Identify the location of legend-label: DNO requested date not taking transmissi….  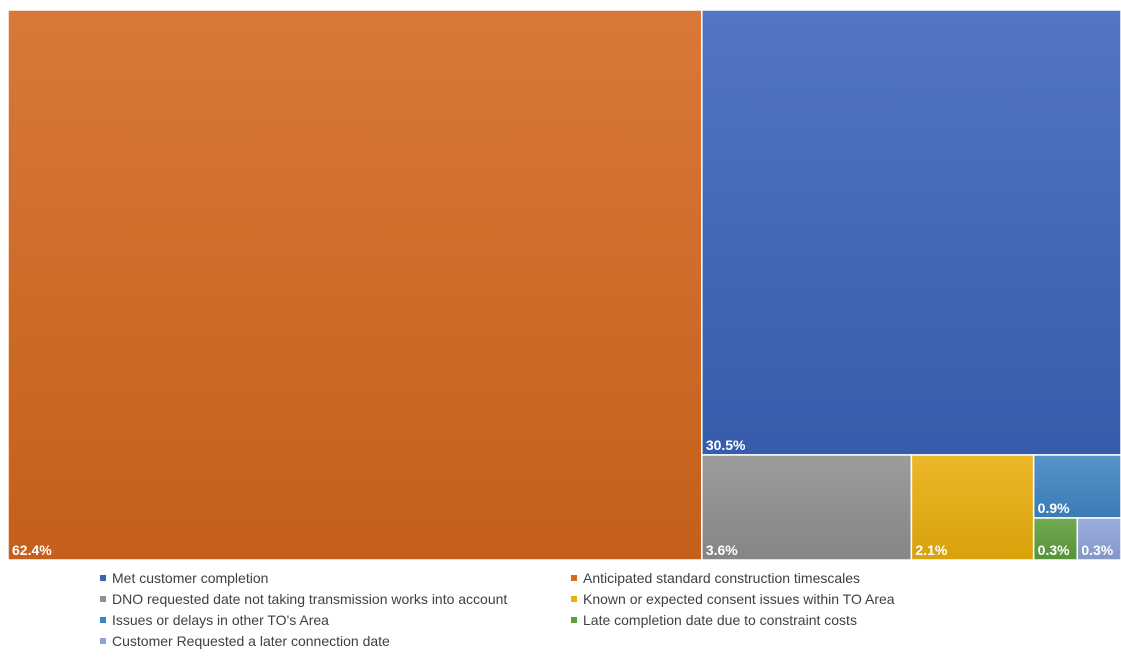
(310, 599).